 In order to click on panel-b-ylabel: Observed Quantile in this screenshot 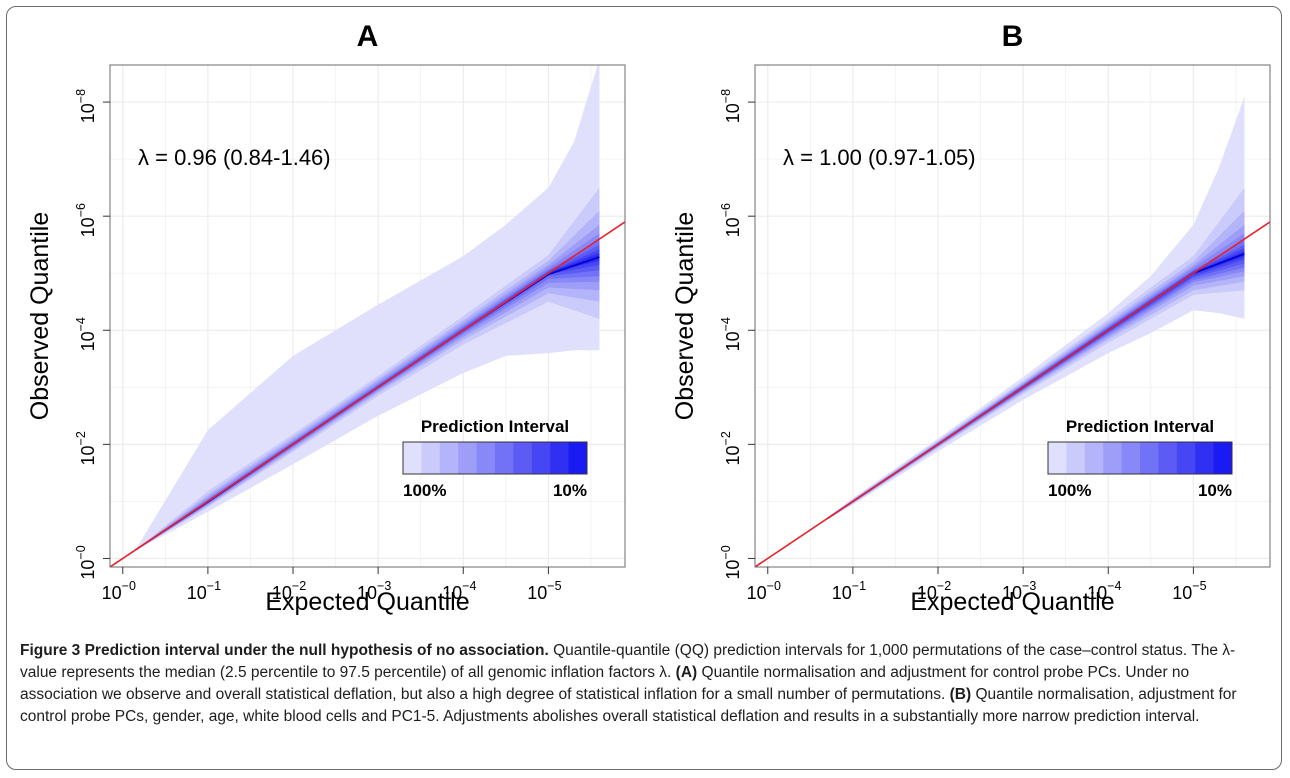, I will do `click(685, 316)`.